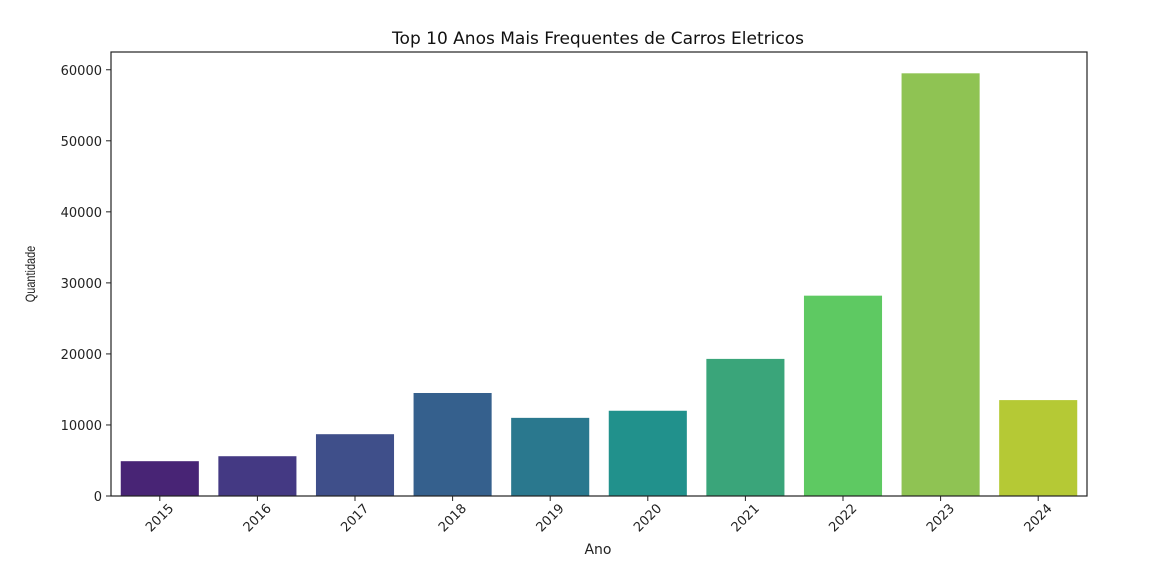 The width and height of the screenshot is (1170, 561). What do you see at coordinates (81, 142) in the screenshot?
I see `y-tick-label: 50000` at bounding box center [81, 142].